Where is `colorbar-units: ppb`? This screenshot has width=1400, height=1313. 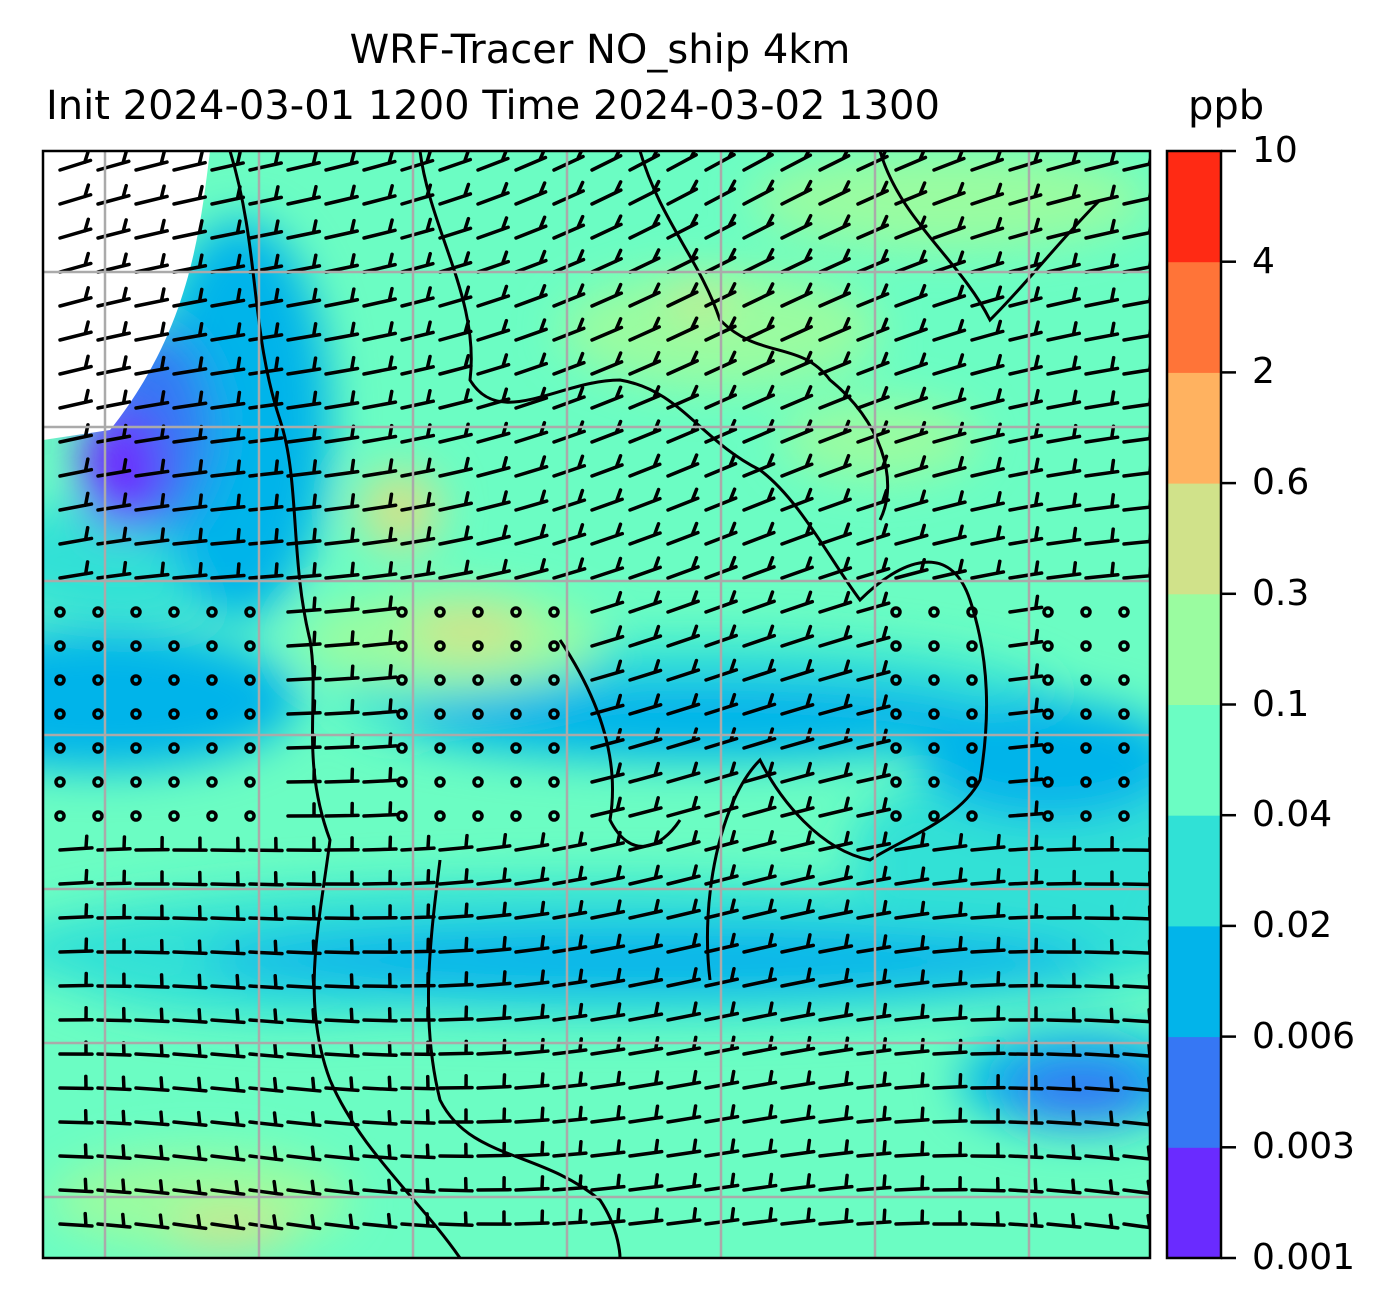
colorbar-units: ppb is located at coordinates (1226, 106).